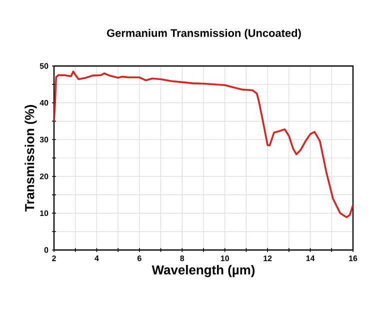 The image size is (371, 320). Describe the element at coordinates (30, 158) in the screenshot. I see `y-axis-title: Transmission (%)` at that location.